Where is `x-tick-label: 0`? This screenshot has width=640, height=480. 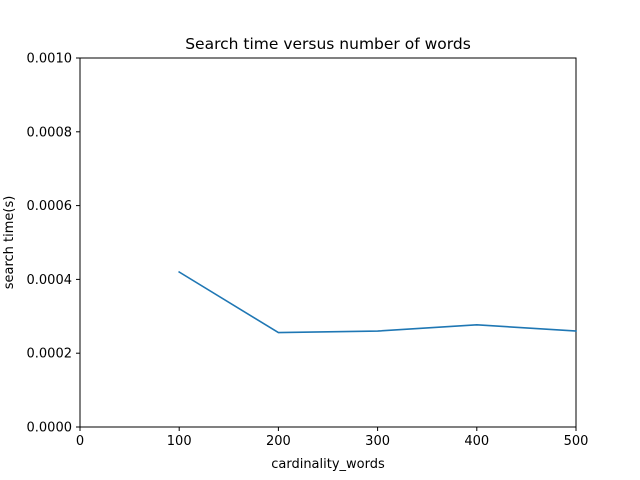 x-tick-label: 0 is located at coordinates (80, 441).